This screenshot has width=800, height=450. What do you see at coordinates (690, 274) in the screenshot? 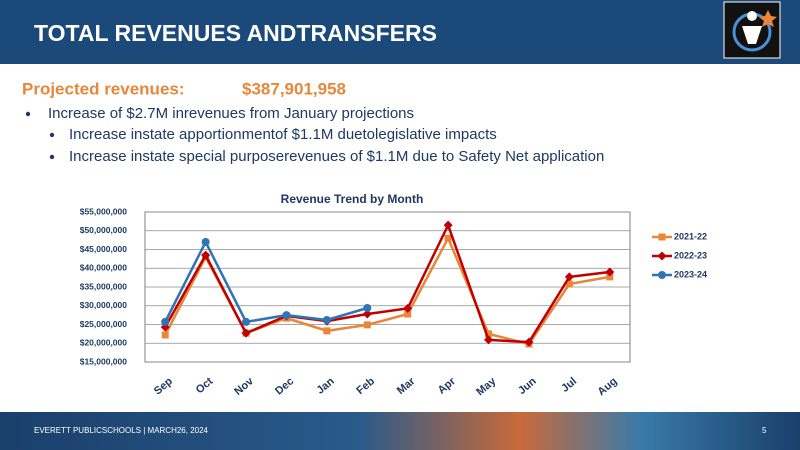
I see `legend-label: 2023-24` at bounding box center [690, 274].